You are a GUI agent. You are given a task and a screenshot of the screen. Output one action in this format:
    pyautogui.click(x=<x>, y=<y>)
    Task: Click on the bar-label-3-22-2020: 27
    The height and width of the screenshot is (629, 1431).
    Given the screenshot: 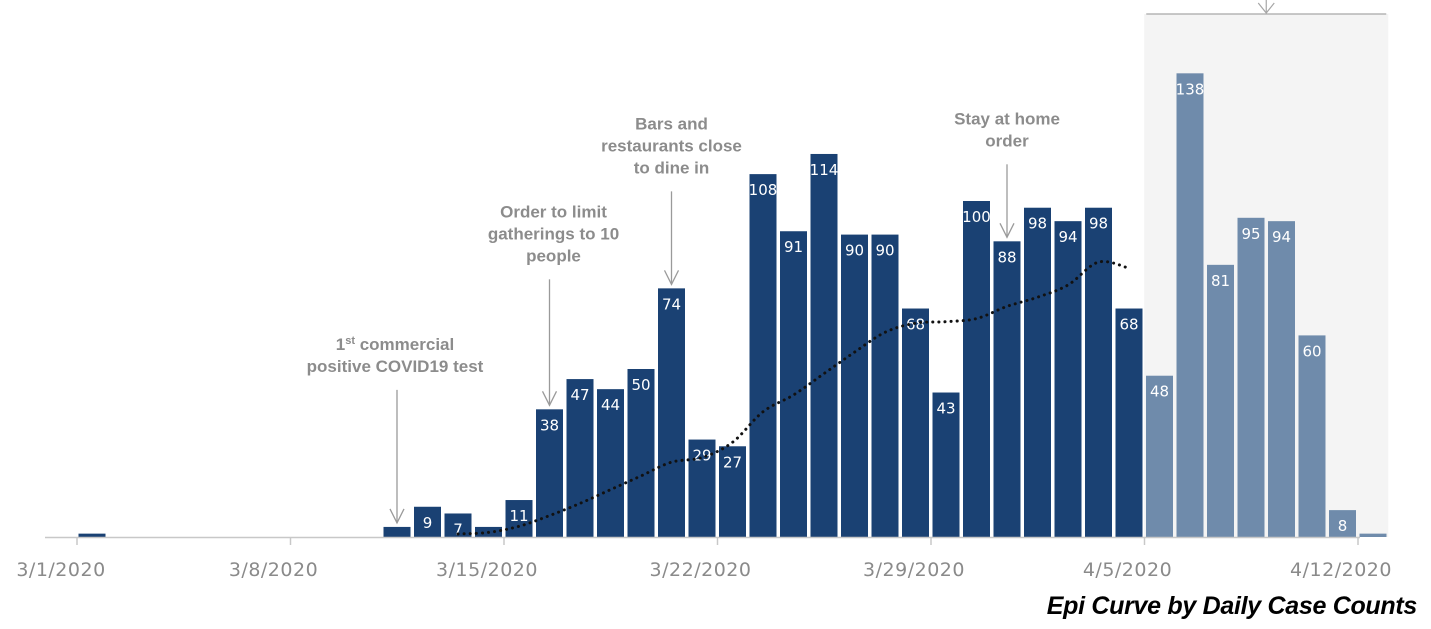 What is the action you would take?
    pyautogui.click(x=732, y=462)
    